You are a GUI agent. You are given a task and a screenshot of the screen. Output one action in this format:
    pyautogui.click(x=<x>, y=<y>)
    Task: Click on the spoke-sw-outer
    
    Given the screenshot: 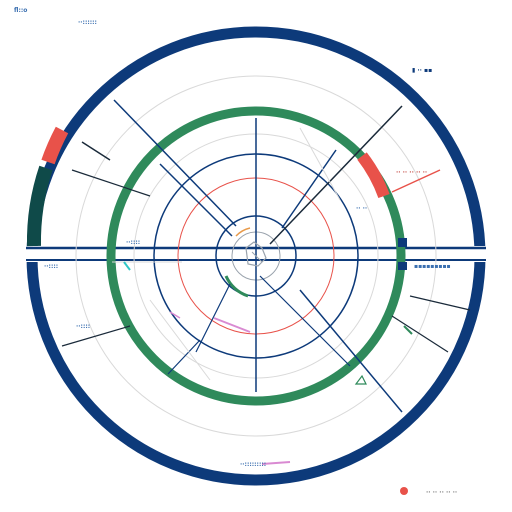 What is the action you would take?
    pyautogui.click(x=184, y=357)
    